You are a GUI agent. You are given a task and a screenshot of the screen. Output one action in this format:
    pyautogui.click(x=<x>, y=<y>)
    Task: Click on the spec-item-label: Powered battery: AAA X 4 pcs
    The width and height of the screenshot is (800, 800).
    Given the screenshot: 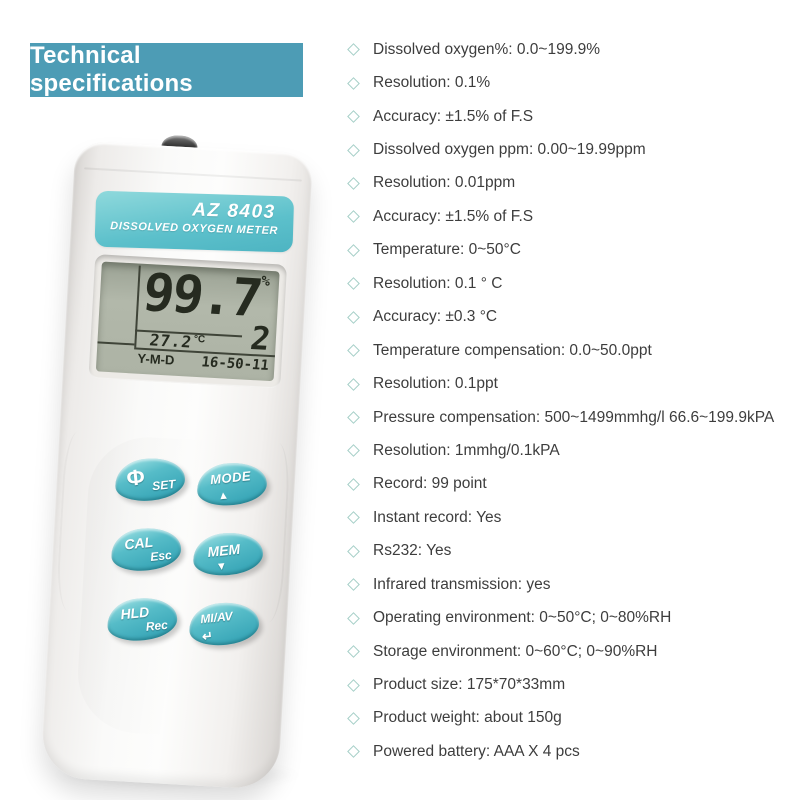 What is the action you would take?
    pyautogui.click(x=476, y=751)
    